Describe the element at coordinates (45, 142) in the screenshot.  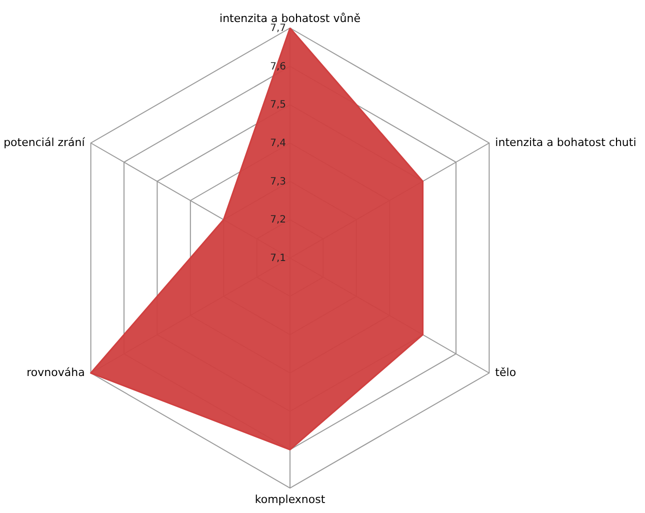
I see `spoke-label: potenciál zrání` at that location.